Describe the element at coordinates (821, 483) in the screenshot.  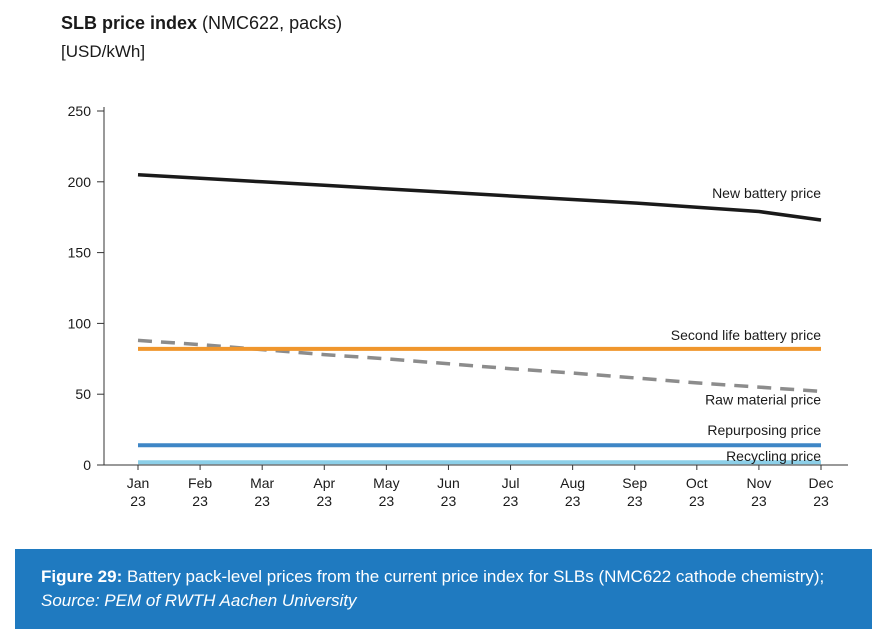
I see `x-tick-label-month-dec: Dec` at that location.